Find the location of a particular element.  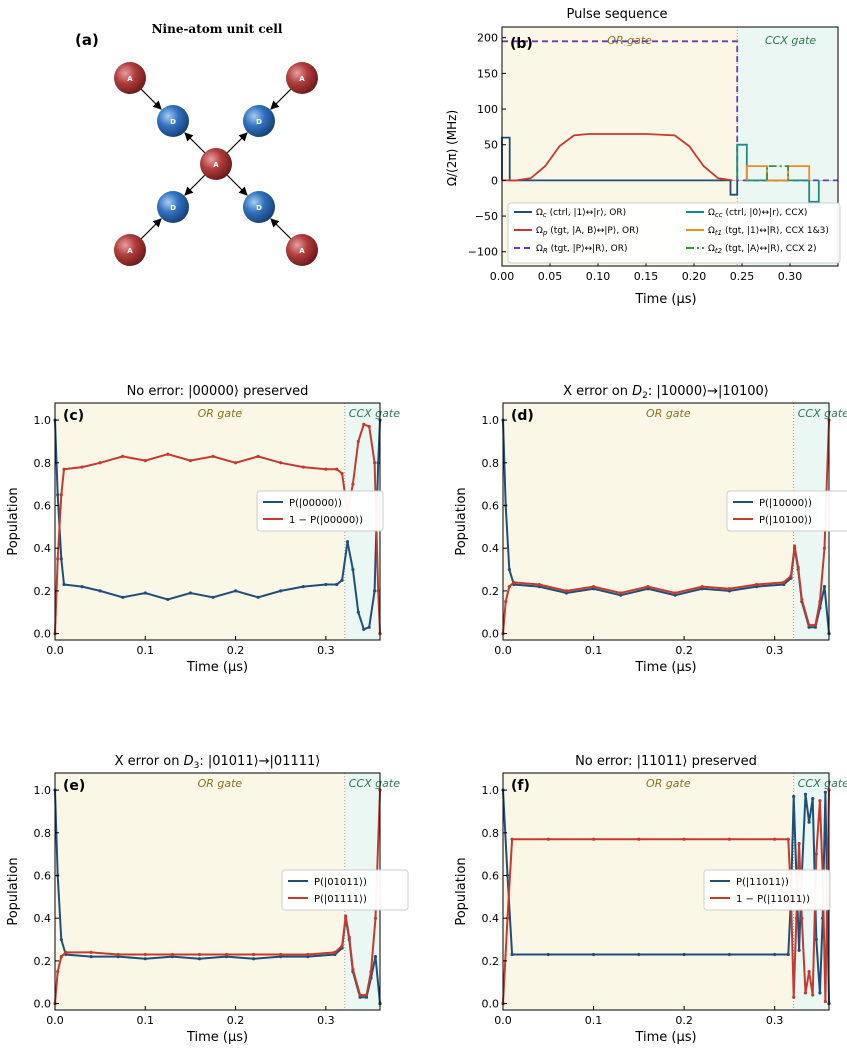

panel-b-xlabel: Time (μs) is located at coordinates (665, 299).